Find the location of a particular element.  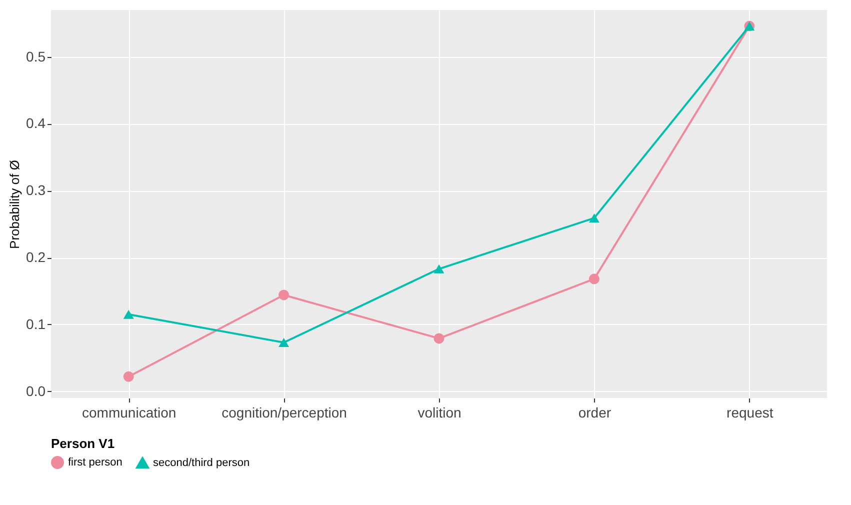

legend-label: first person is located at coordinates (95, 462).